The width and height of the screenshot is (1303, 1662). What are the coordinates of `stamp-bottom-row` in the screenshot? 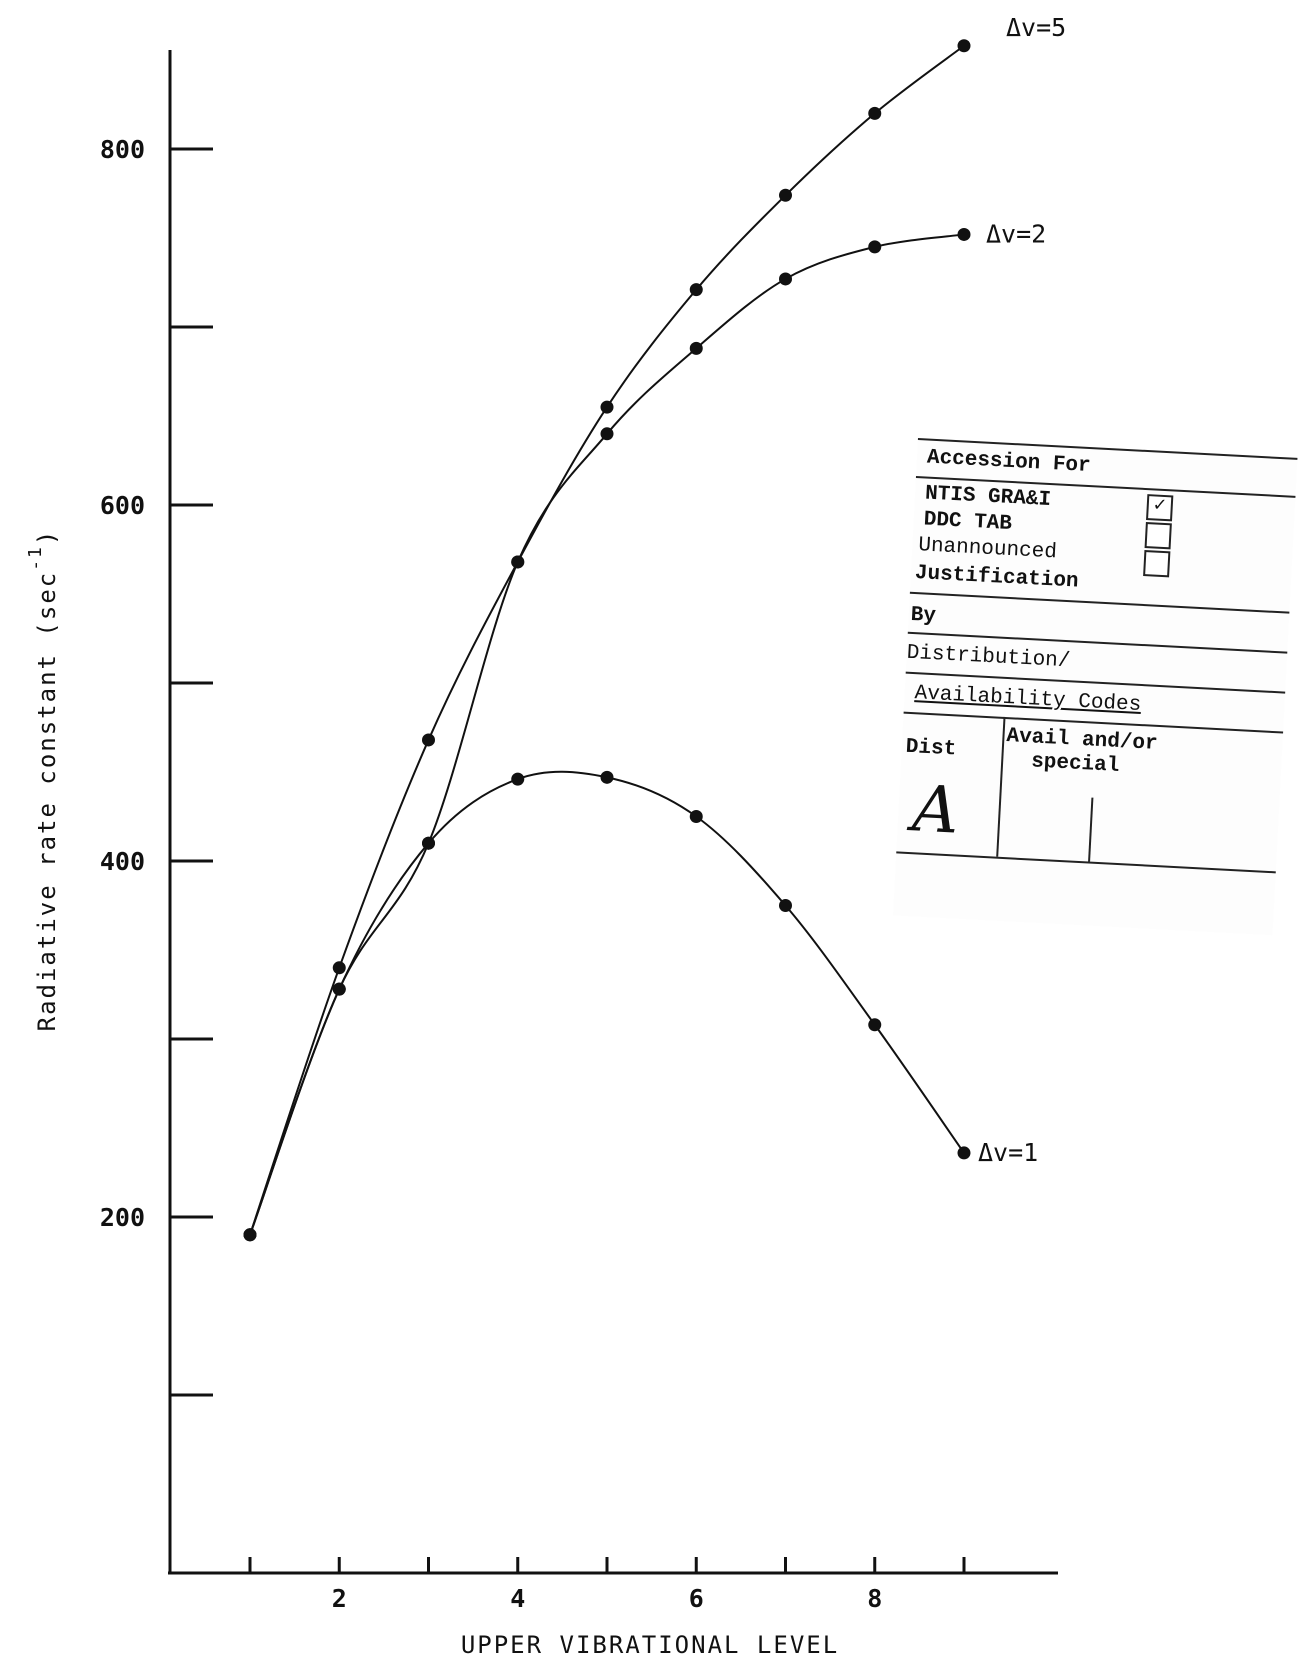 It's located at (1086, 861).